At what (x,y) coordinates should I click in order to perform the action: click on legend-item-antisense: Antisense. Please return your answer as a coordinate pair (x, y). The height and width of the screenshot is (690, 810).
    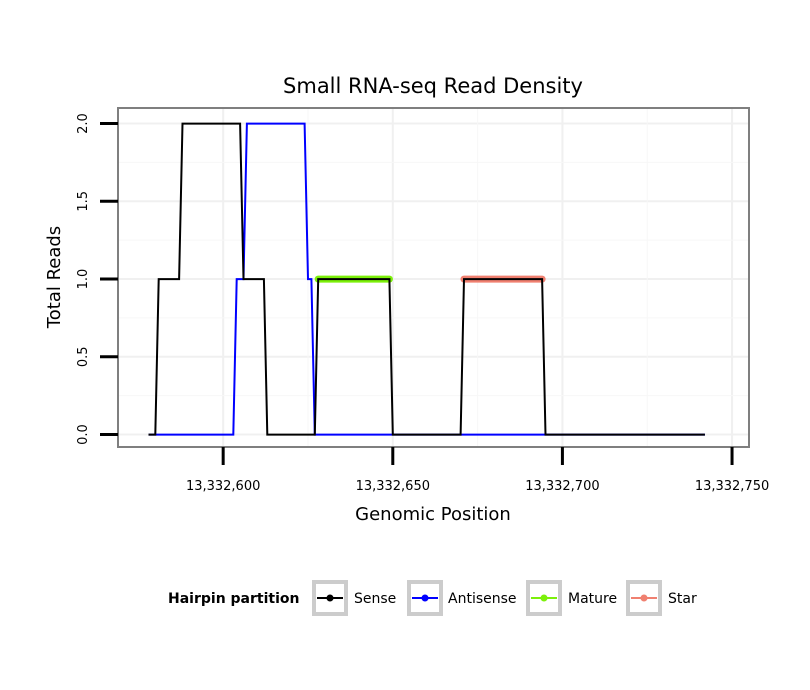
    Looking at the image, I should click on (462, 598).